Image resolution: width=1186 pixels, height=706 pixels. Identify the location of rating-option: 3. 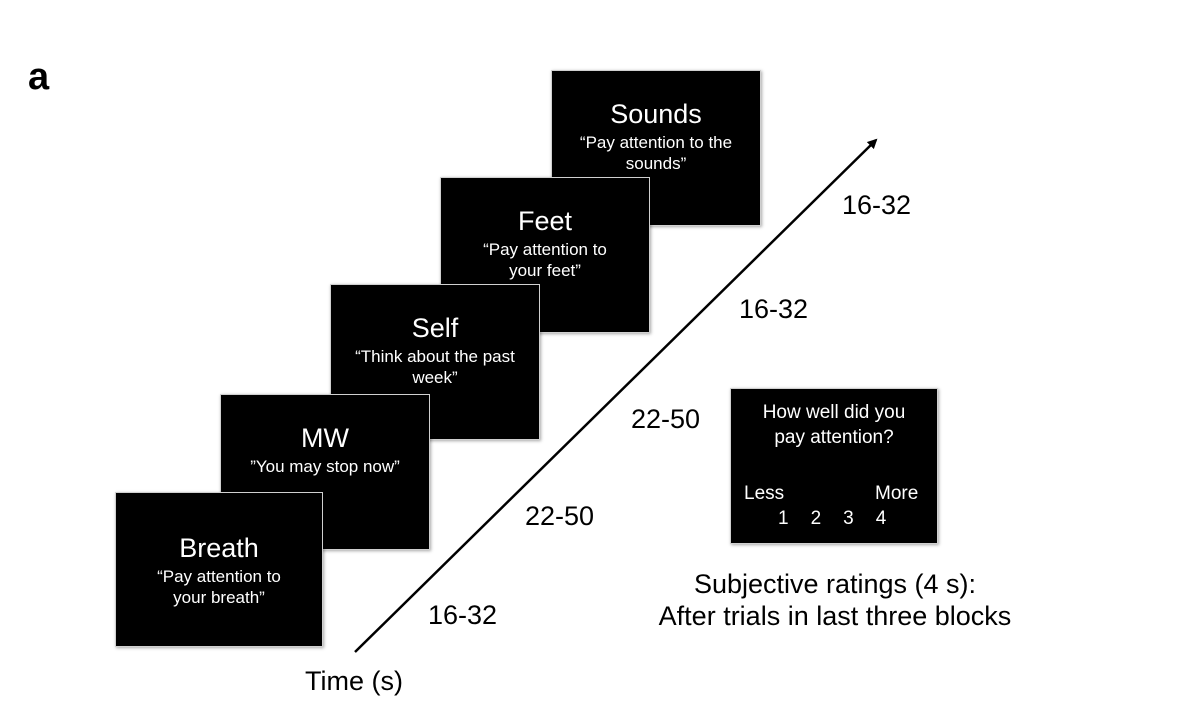
(848, 518).